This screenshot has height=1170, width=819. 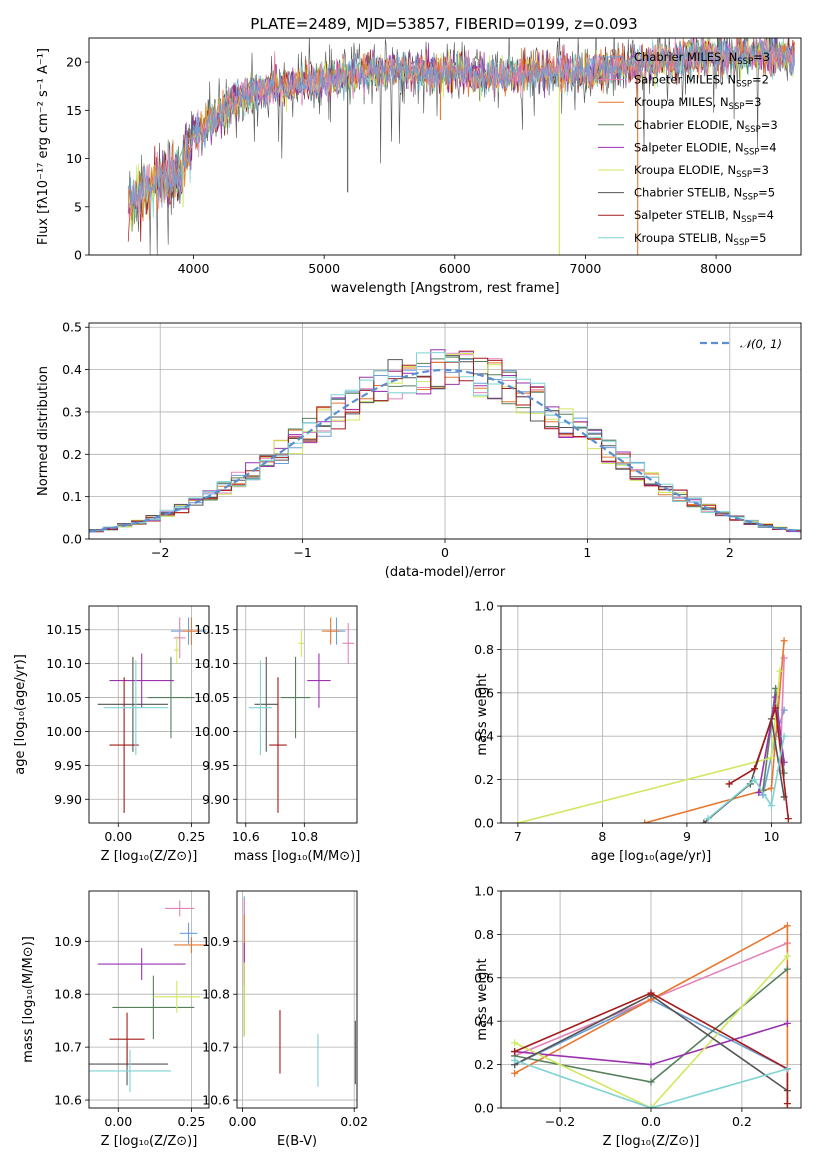 I want to click on x-axis-label: wavelength [Angstrom, rest frame], so click(x=445, y=288).